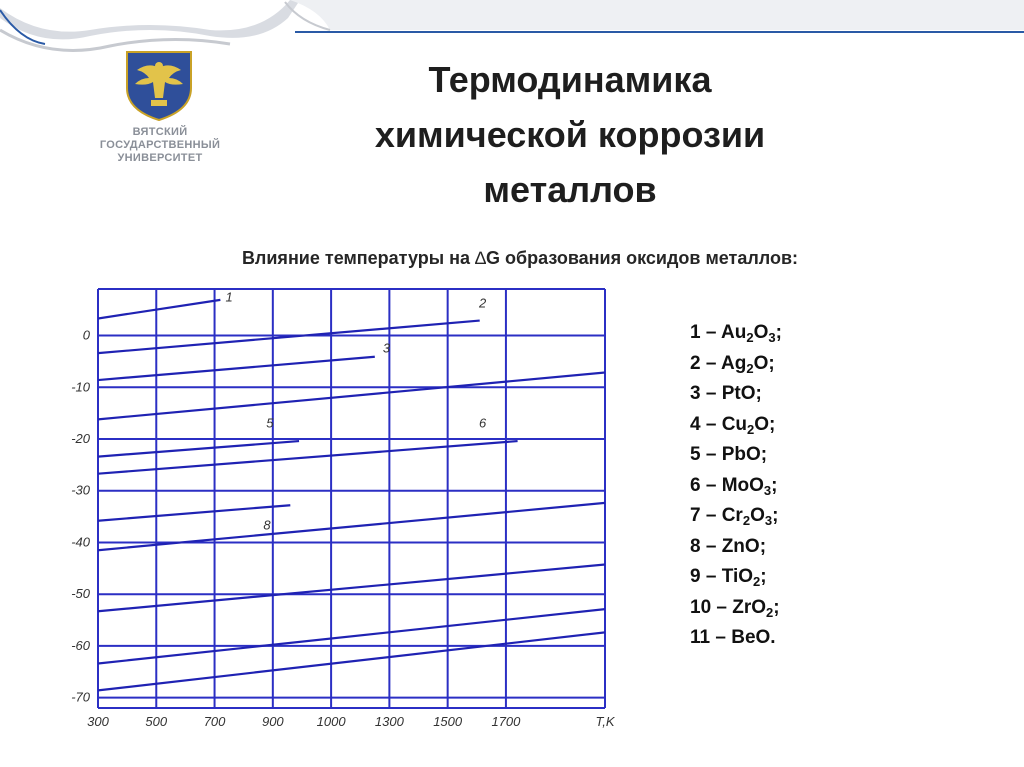 Image resolution: width=1024 pixels, height=767 pixels. I want to click on y-tick-label: -10, so click(81, 386).